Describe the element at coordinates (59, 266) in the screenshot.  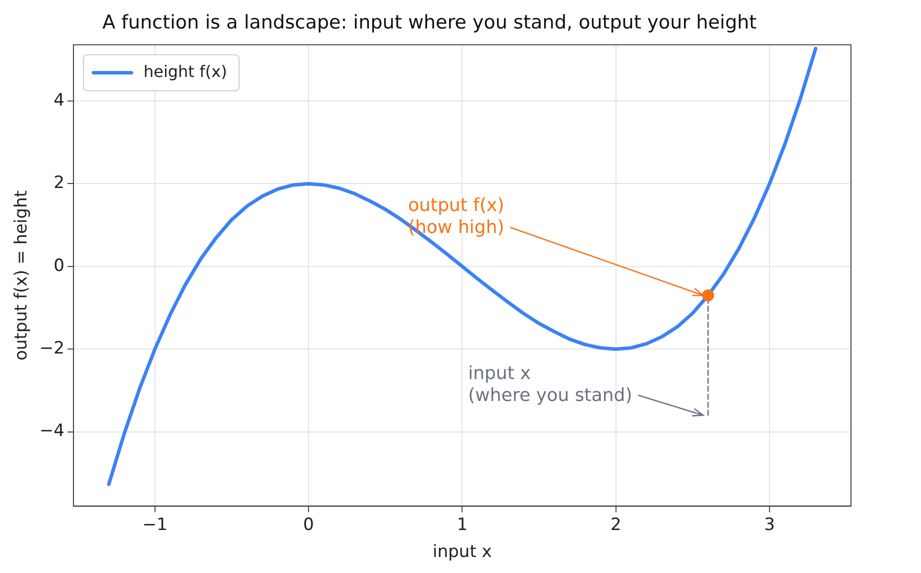
I see `y-tick-label: 0` at that location.